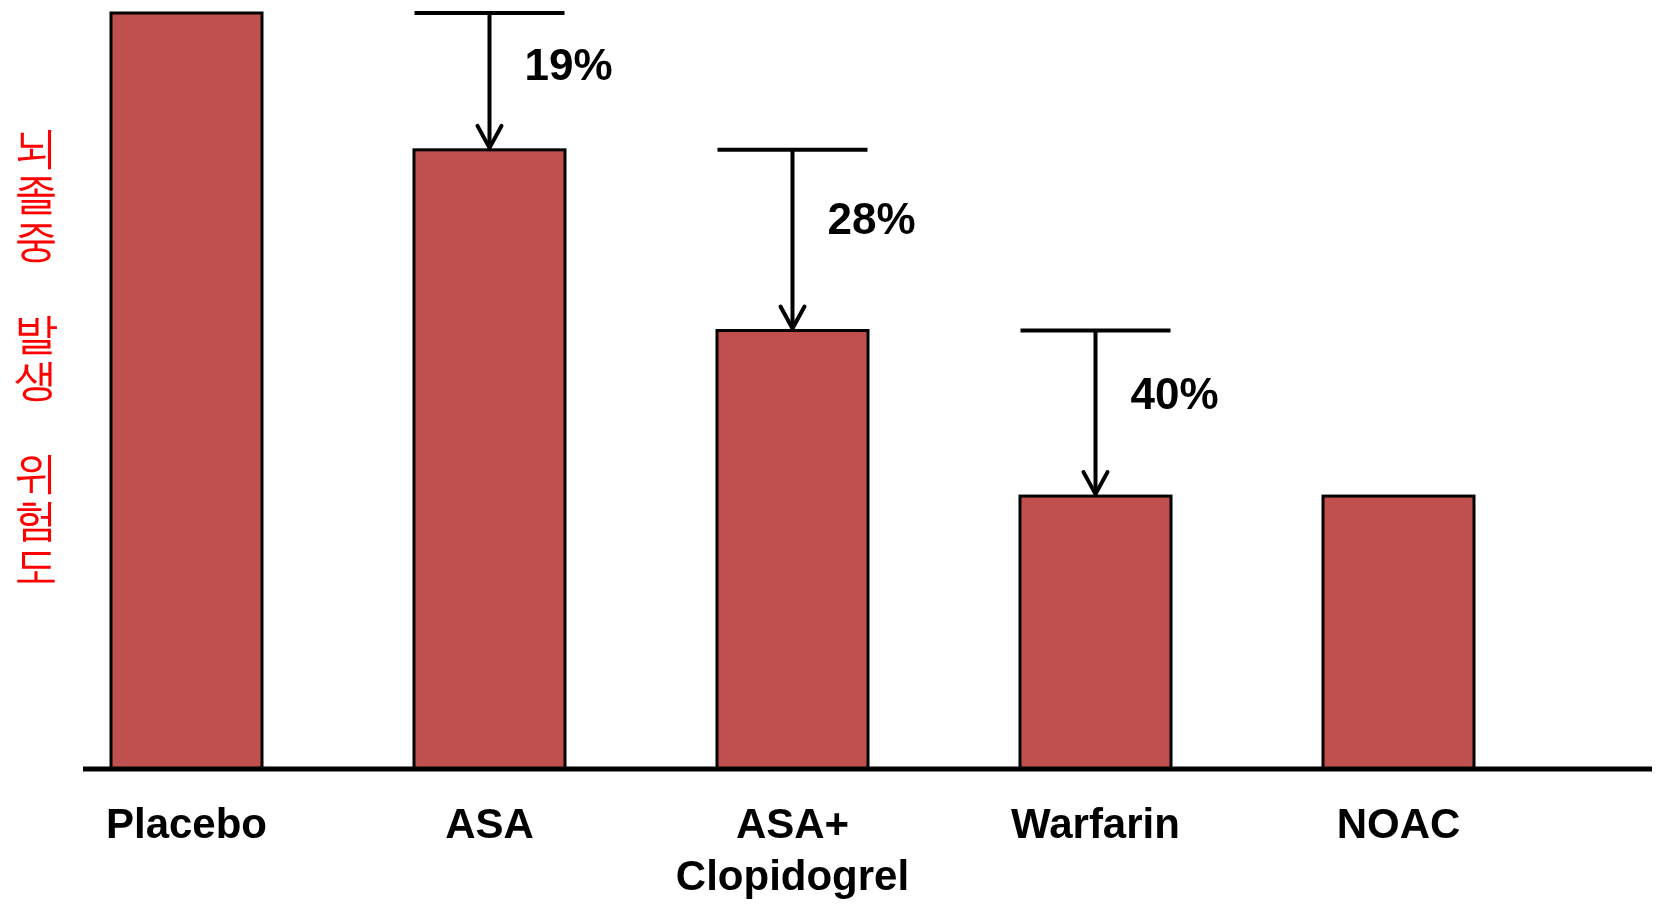 This screenshot has width=1660, height=909. What do you see at coordinates (186, 823) in the screenshot?
I see `x-tick-label: Placebo` at bounding box center [186, 823].